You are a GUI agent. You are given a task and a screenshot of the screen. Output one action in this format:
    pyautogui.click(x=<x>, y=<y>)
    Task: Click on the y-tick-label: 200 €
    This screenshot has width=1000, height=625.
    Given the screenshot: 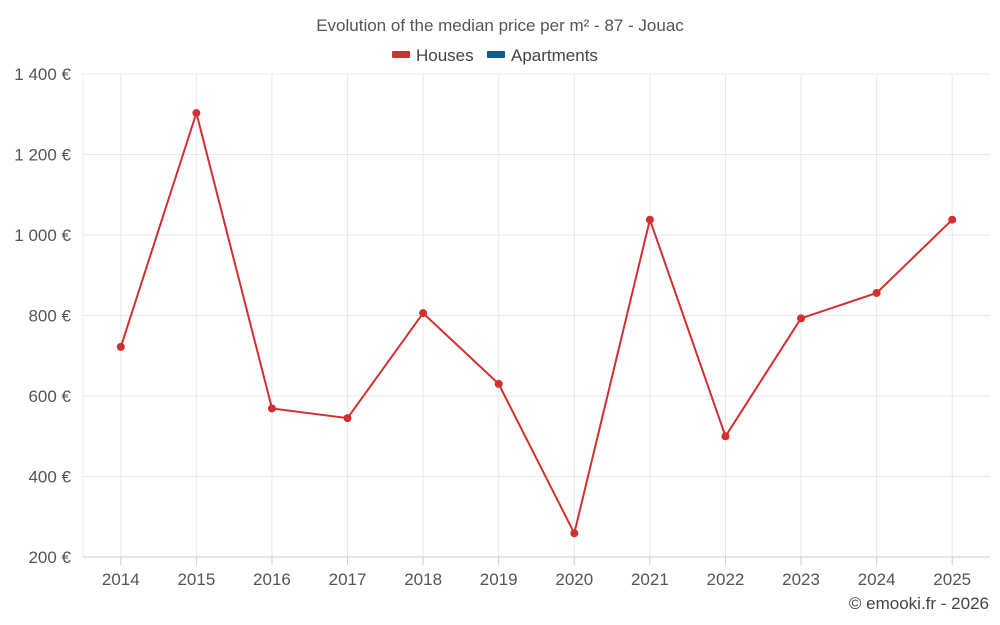 What is the action you would take?
    pyautogui.click(x=49, y=557)
    